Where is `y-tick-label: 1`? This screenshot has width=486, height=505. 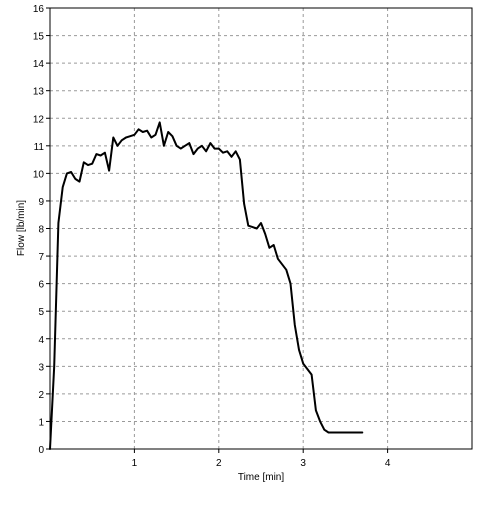 y-tick-label: 1 is located at coordinates (41, 422).